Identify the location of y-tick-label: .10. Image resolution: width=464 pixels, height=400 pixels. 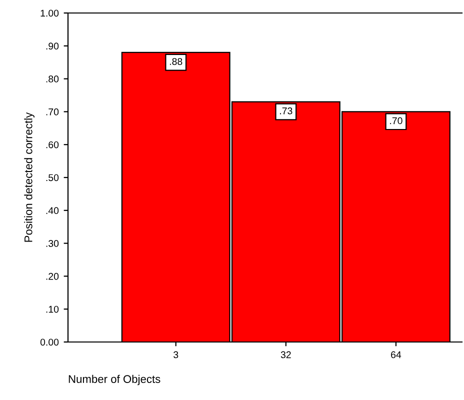
(52, 309).